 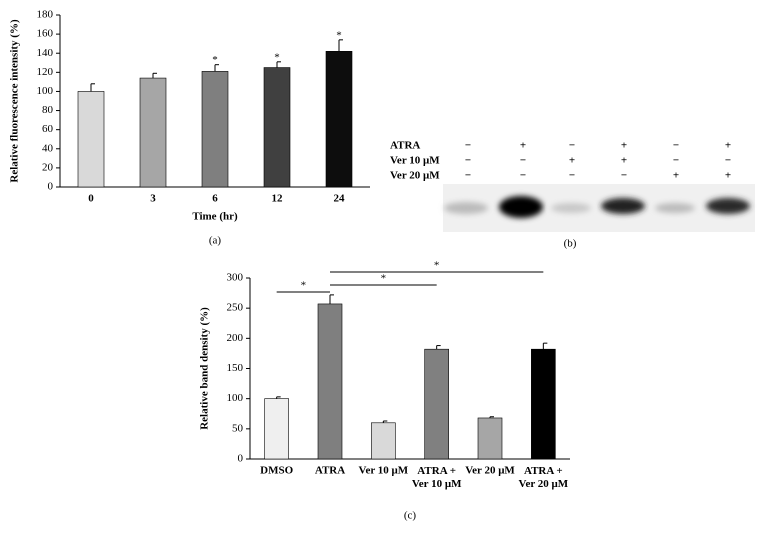 What do you see at coordinates (15, 101) in the screenshot?
I see `y-axis-label: Relative fluorescence intensity (%)` at bounding box center [15, 101].